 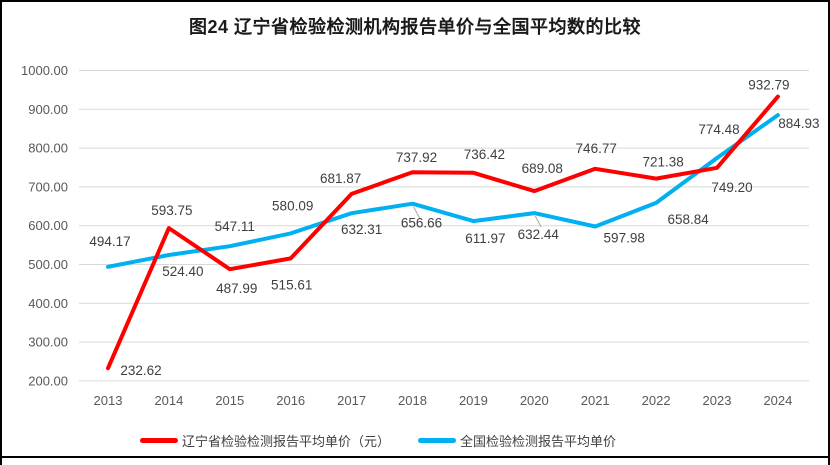 I want to click on x-axis-label: 2021, so click(x=595, y=400).